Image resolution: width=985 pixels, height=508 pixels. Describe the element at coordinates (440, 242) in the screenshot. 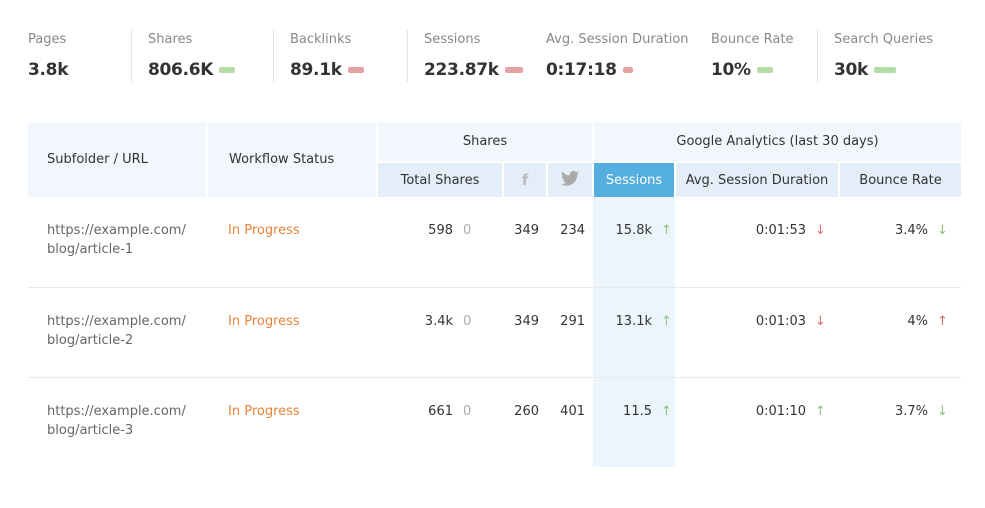

I see `total-shares-cell: 598 0` at that location.